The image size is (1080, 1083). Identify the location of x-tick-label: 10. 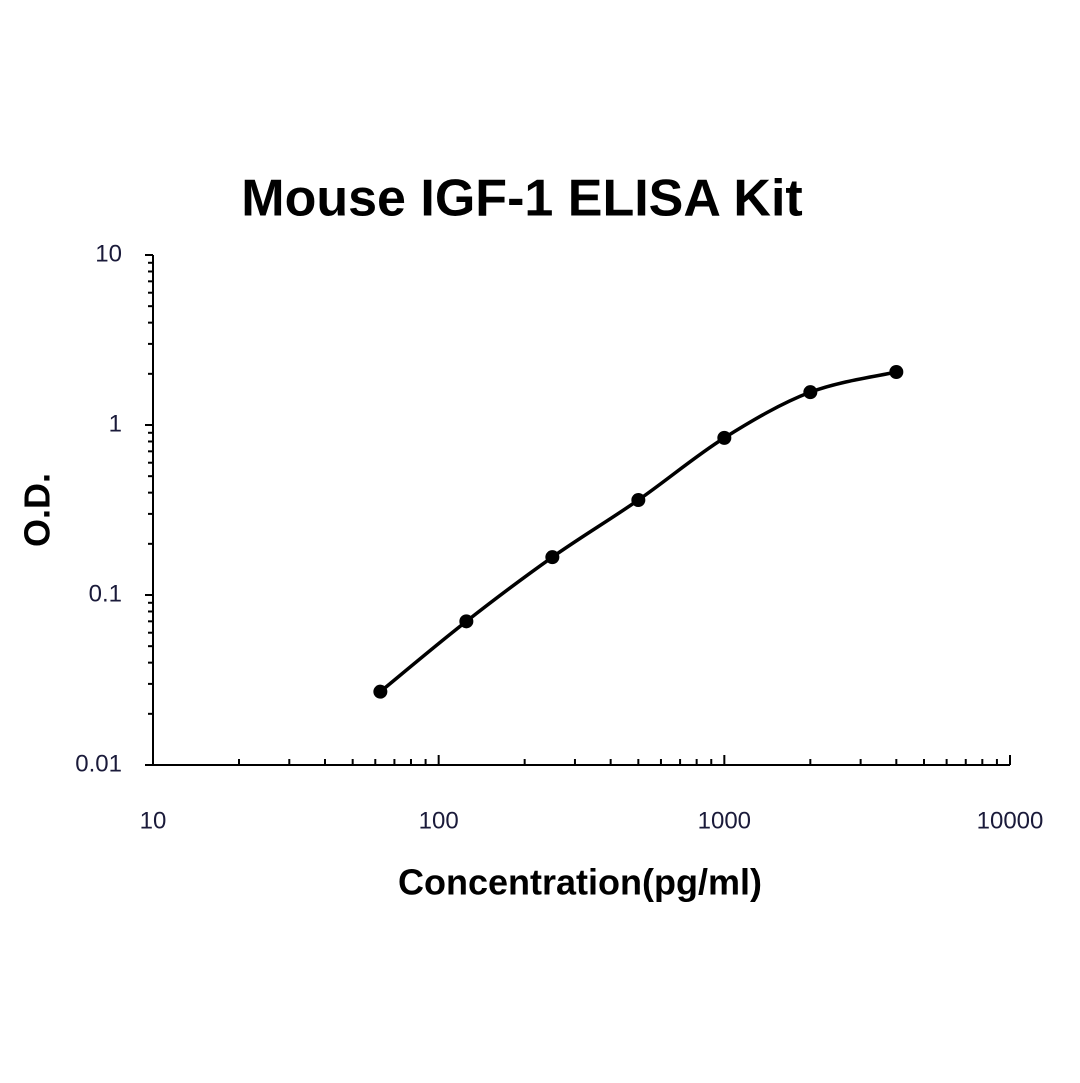
(153, 820).